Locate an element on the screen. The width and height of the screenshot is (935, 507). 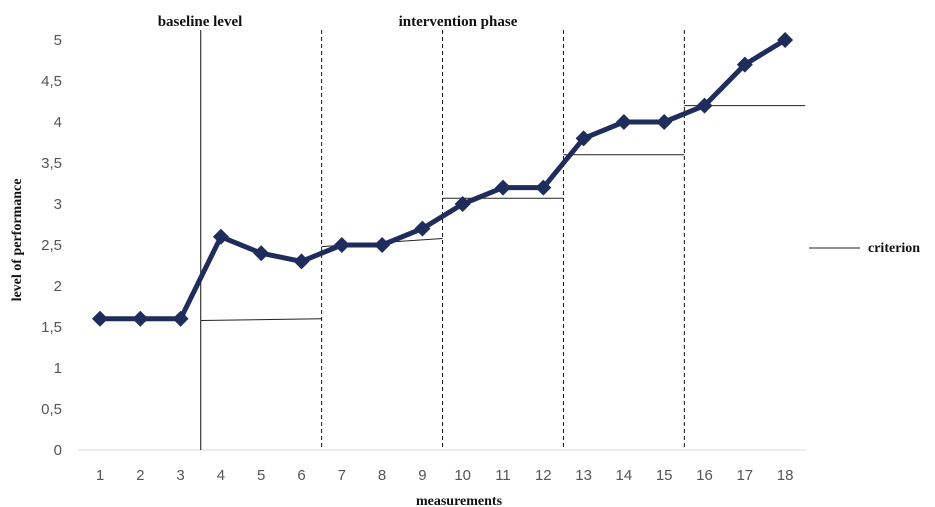
x-tick-label: 12 is located at coordinates (543, 475).